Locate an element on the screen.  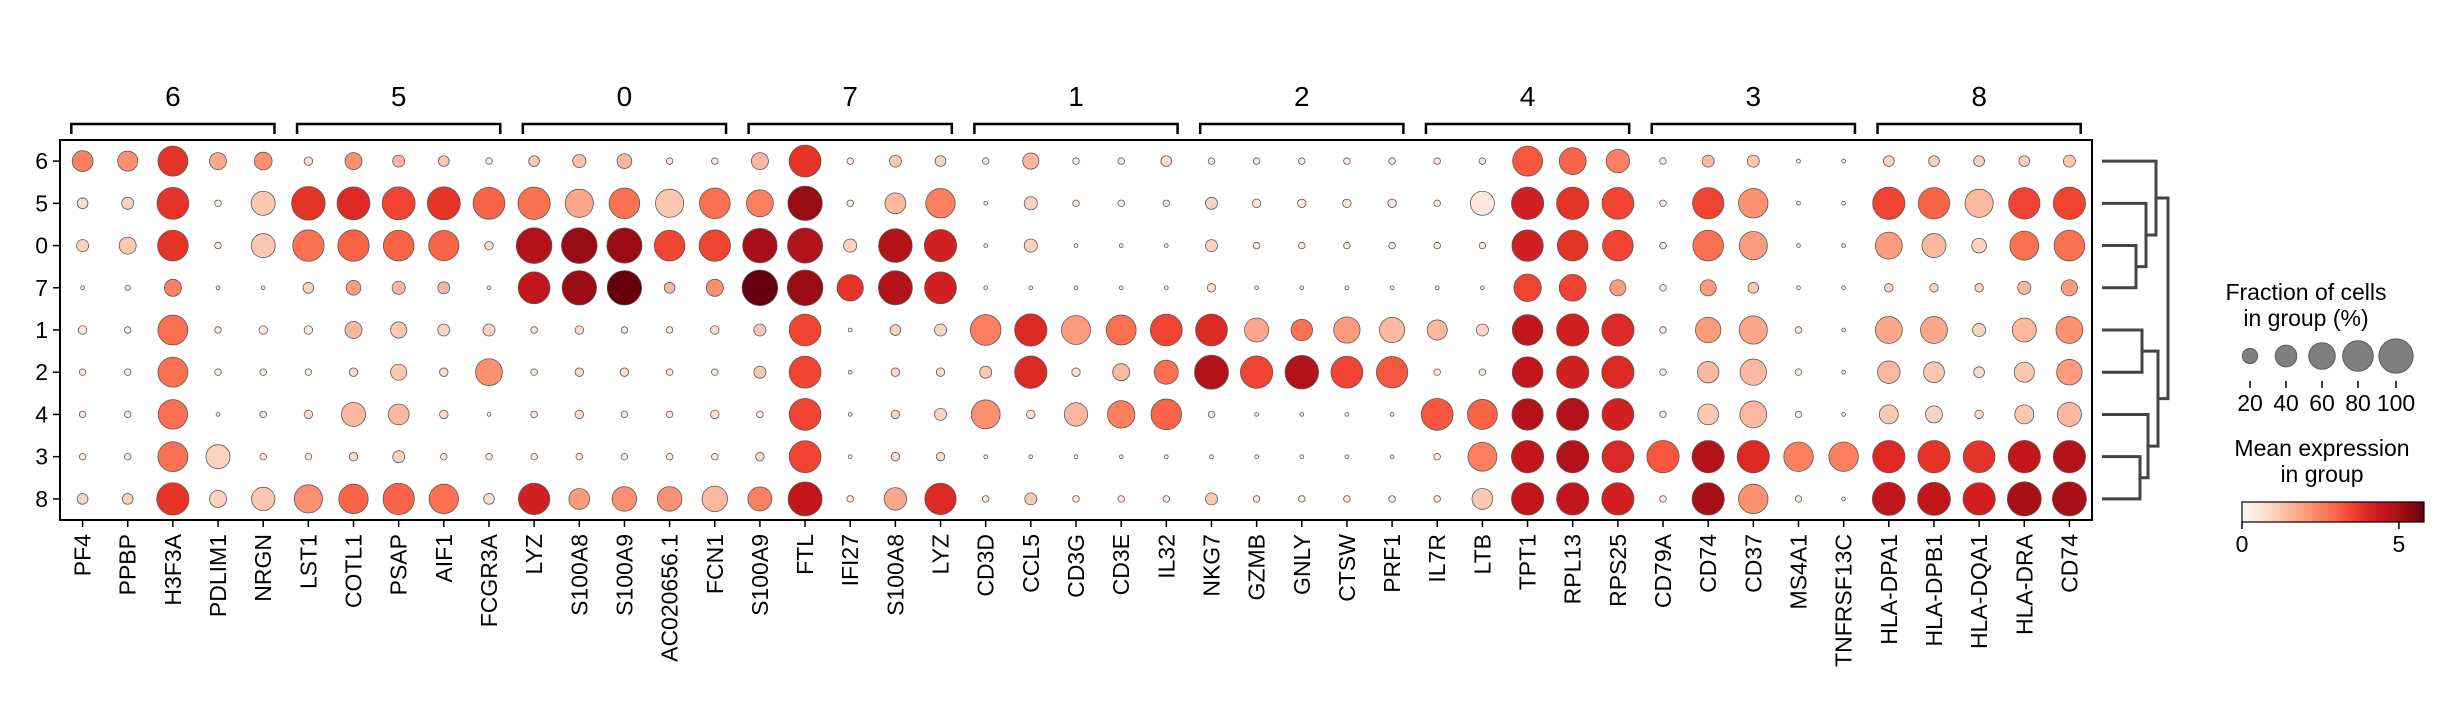
gene-label-tpt1-32: TPT1 is located at coordinates (1528, 562).